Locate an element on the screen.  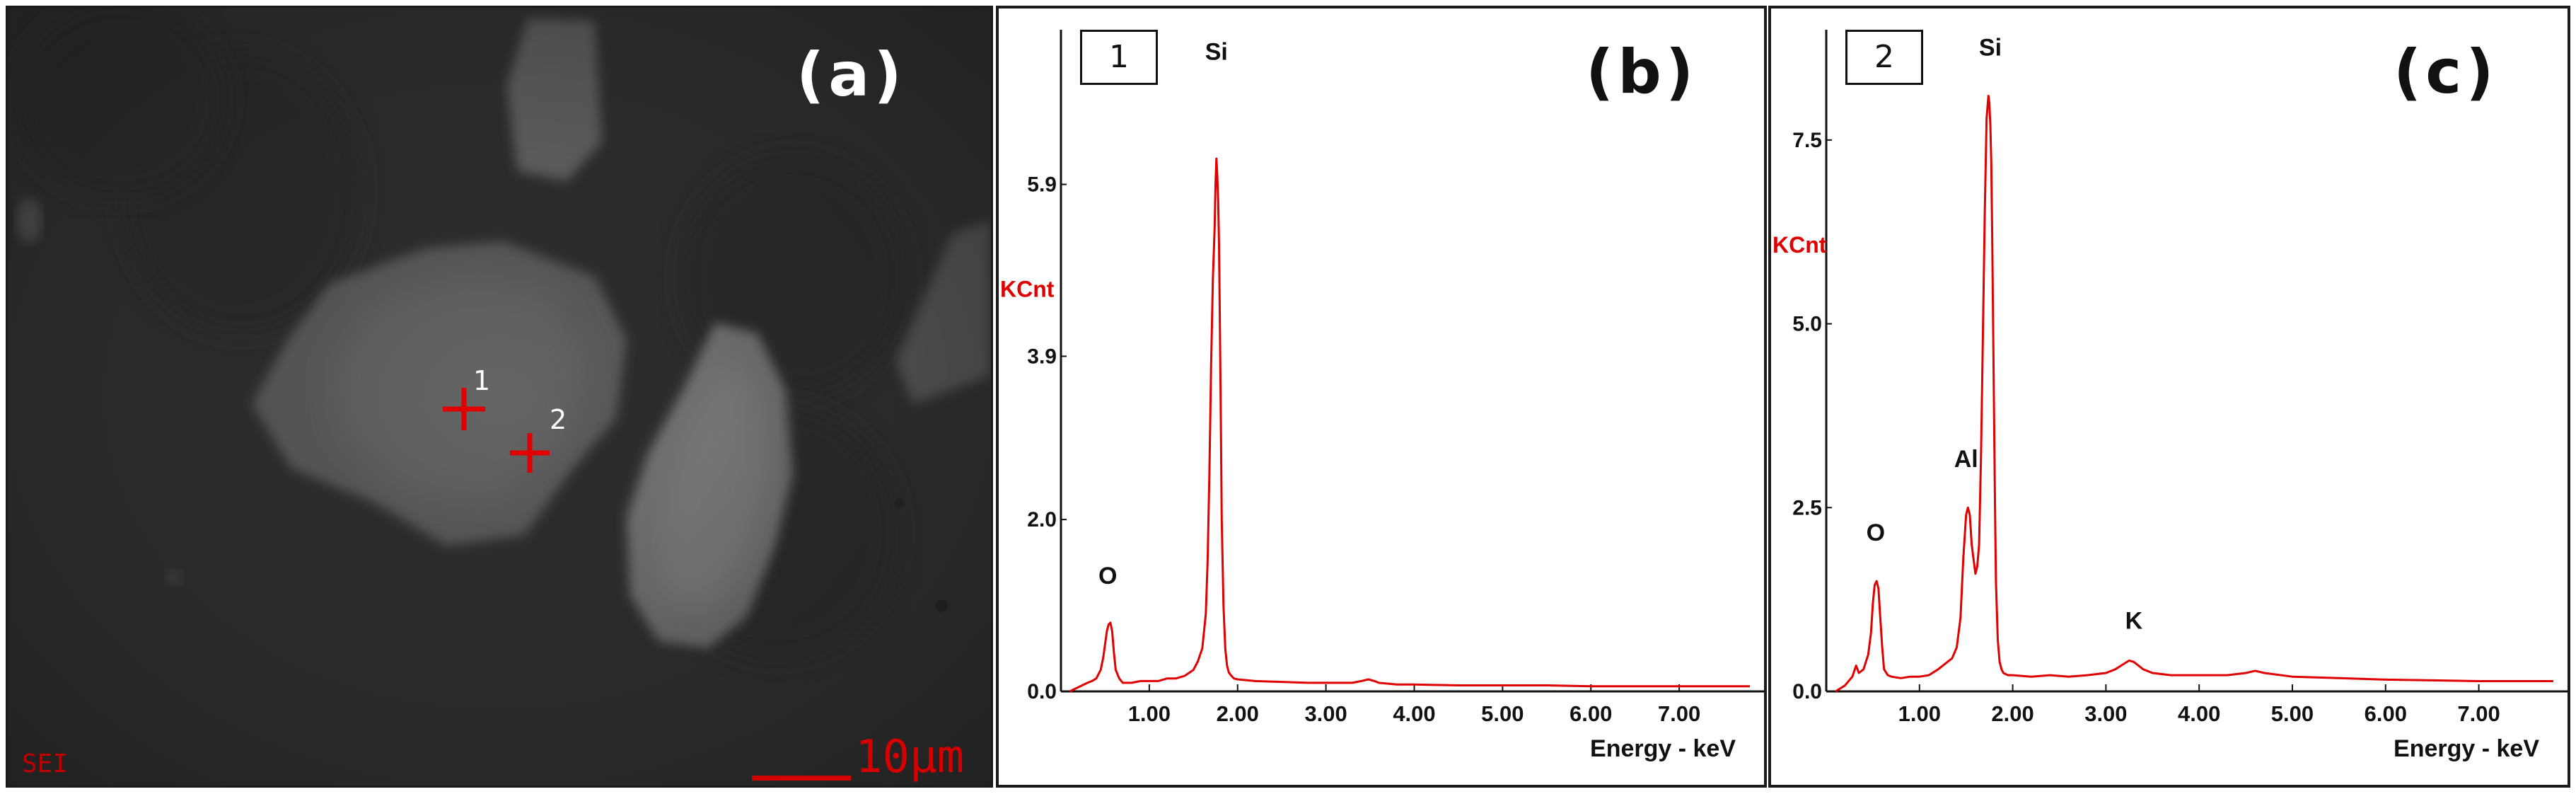
scale-bar-label: 10μm is located at coordinates (910, 757).